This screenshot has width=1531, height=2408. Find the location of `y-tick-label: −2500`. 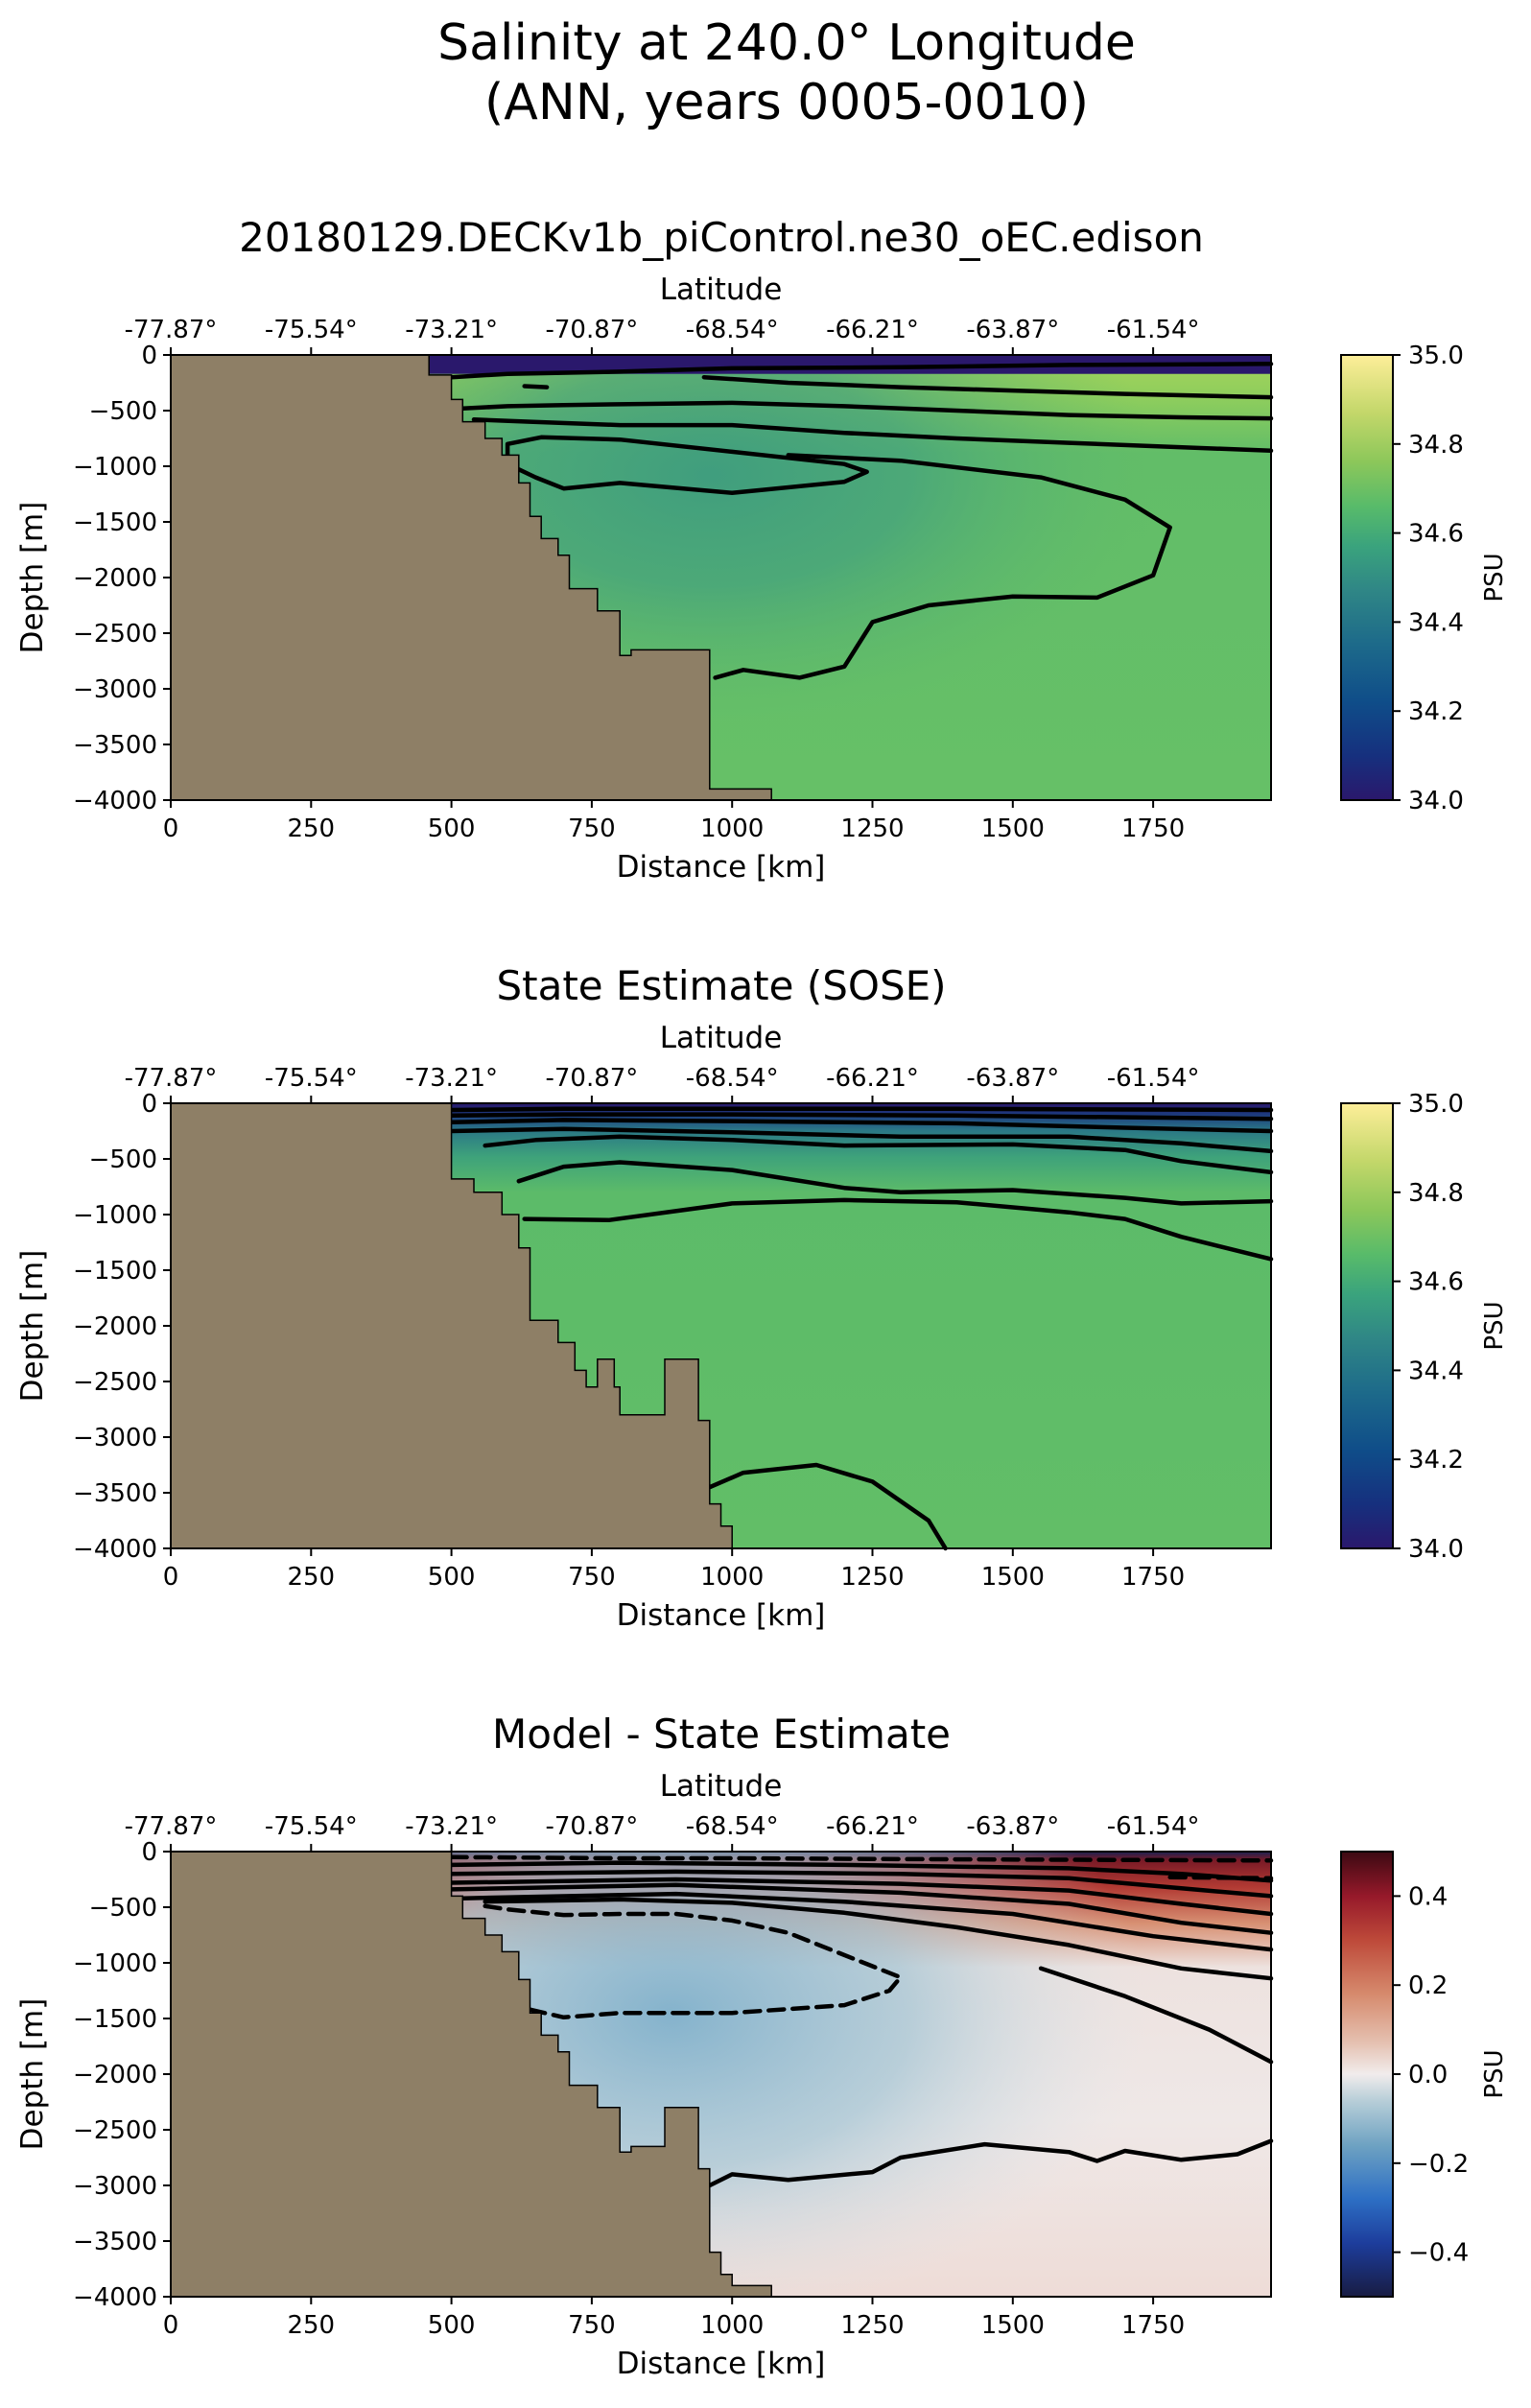

y-tick-label: −2500 is located at coordinates (115, 634).